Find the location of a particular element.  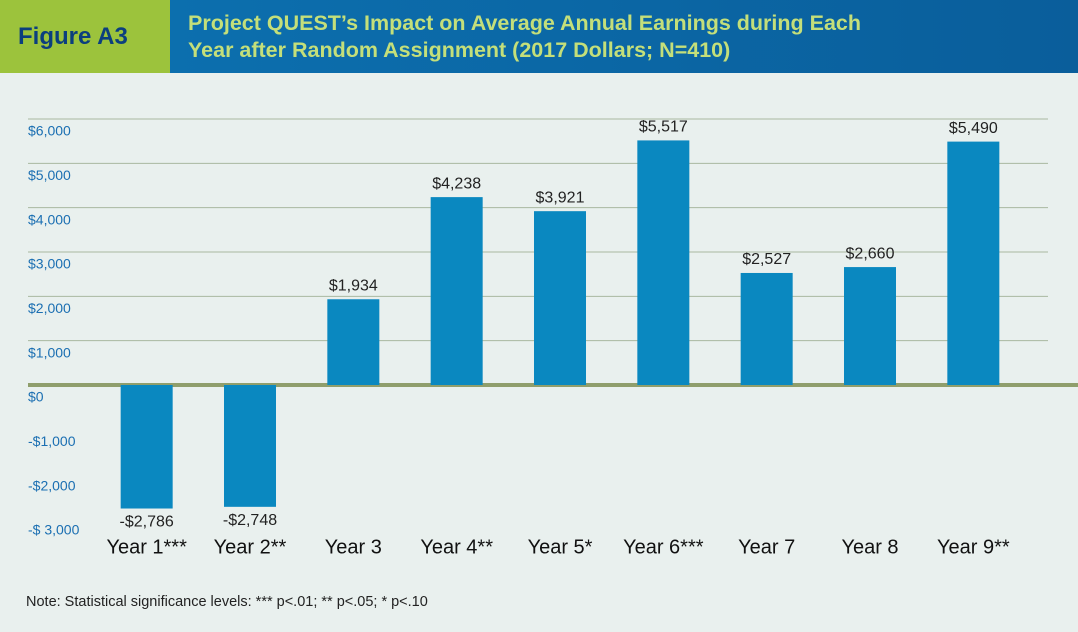

value-label: $2,660 is located at coordinates (870, 253).